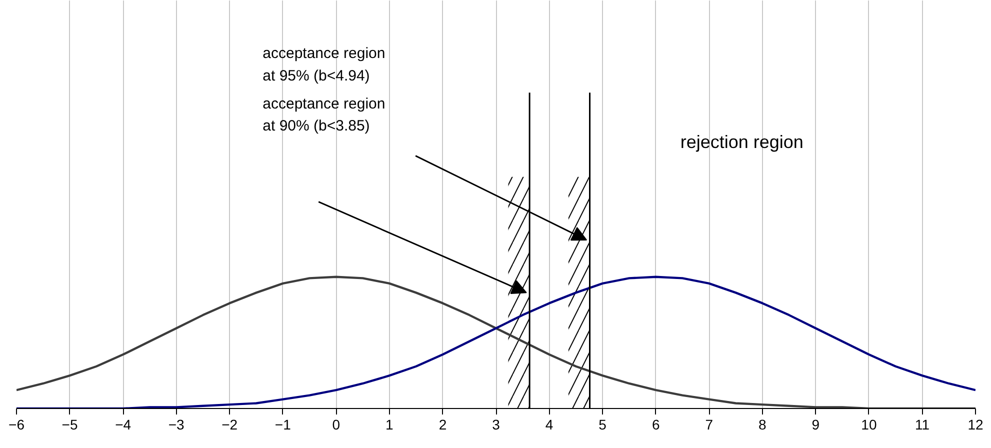 The width and height of the screenshot is (991, 448). What do you see at coordinates (549, 424) in the screenshot?
I see `x-tick-label: 4` at bounding box center [549, 424].